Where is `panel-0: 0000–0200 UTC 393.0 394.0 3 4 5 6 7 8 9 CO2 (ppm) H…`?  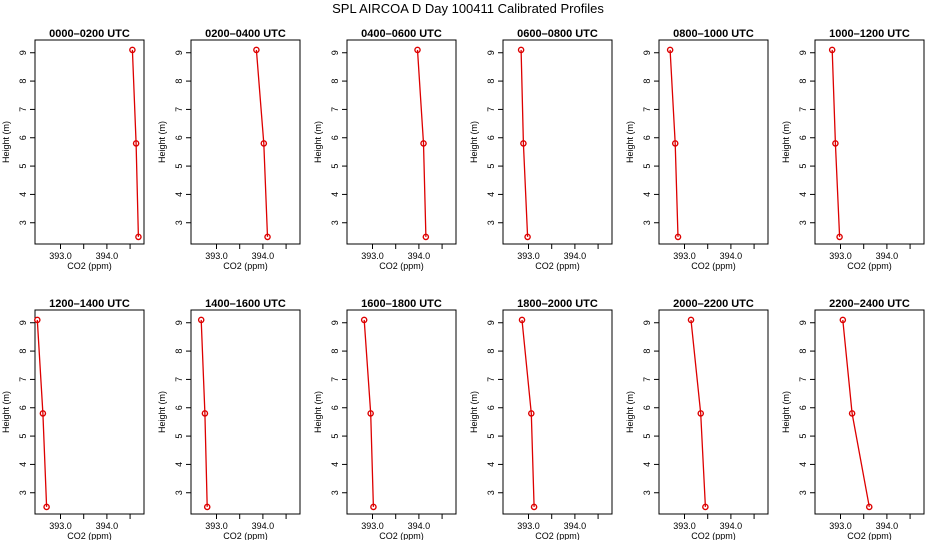 panel-0: 0000–0200 UTC 393.0 394.0 3 4 5 6 7 8 9 CO2 (ppm) H… is located at coordinates (73, 149).